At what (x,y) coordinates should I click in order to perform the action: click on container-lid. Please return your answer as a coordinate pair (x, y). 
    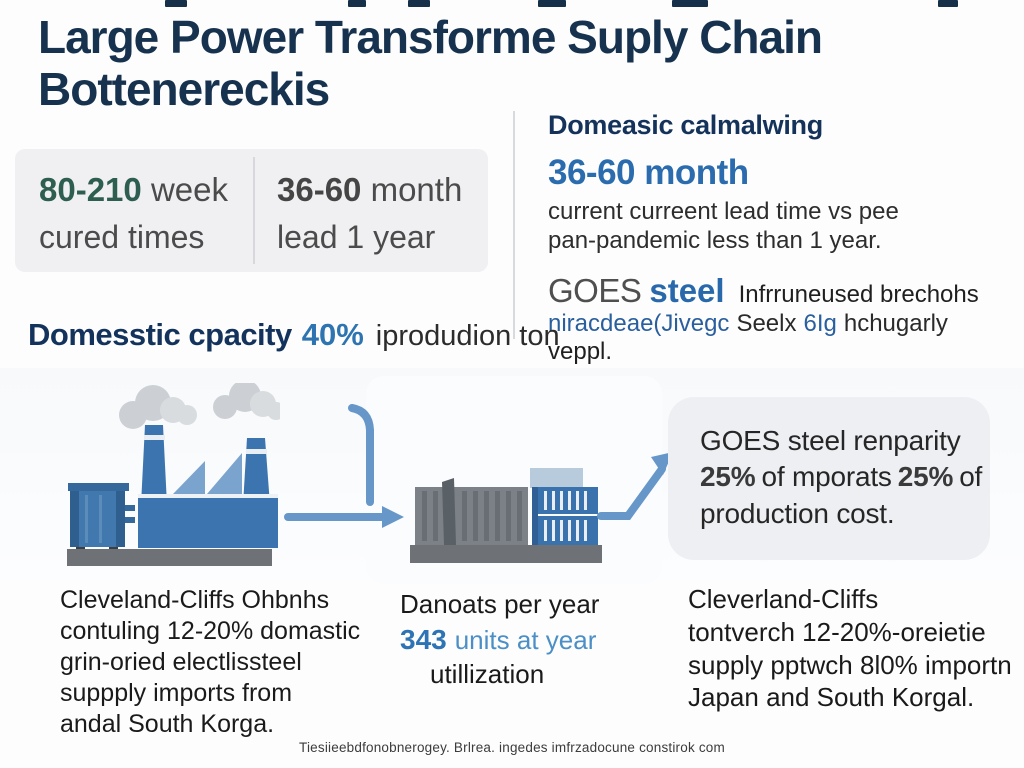
    Looking at the image, I should click on (556, 478).